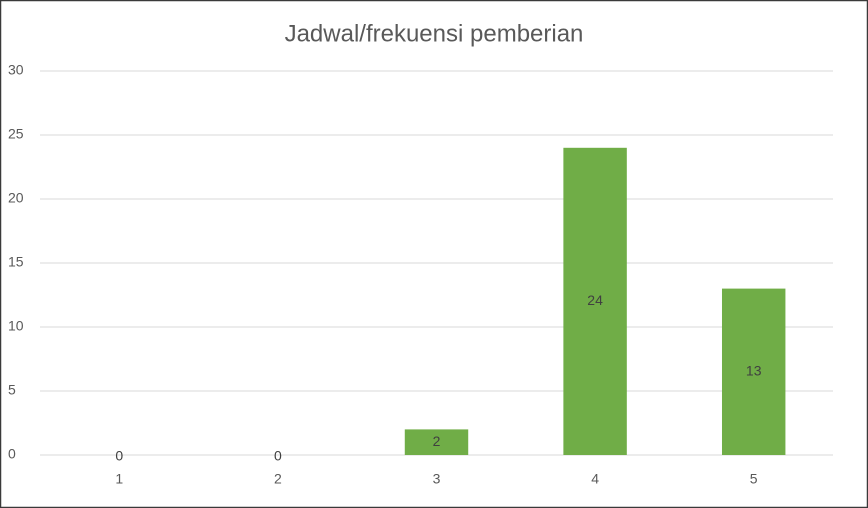 Image resolution: width=868 pixels, height=508 pixels. I want to click on y-tick-label: 30, so click(16, 70).